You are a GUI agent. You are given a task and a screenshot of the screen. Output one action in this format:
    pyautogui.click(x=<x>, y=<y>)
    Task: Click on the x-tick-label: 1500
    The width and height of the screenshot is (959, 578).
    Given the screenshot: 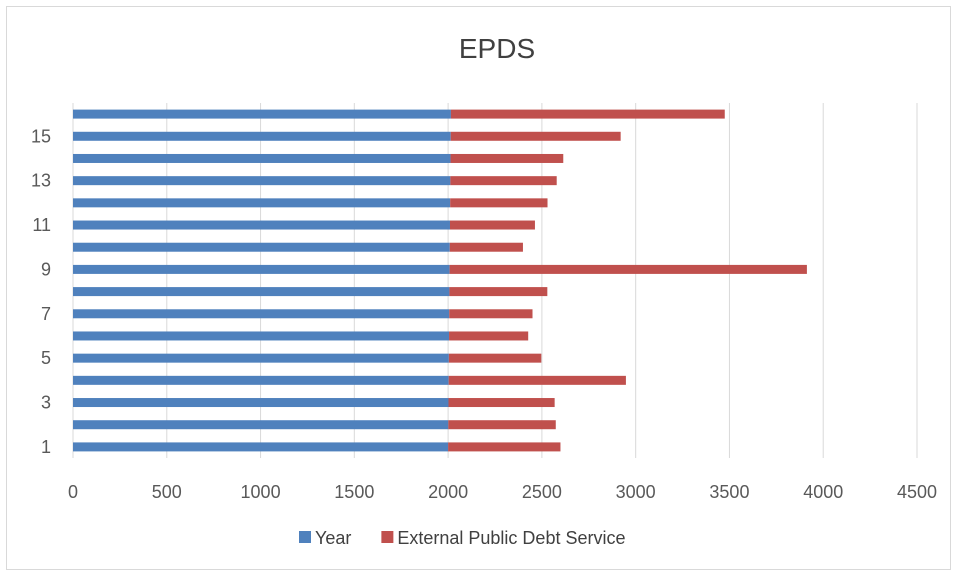 What is the action you would take?
    pyautogui.click(x=354, y=492)
    